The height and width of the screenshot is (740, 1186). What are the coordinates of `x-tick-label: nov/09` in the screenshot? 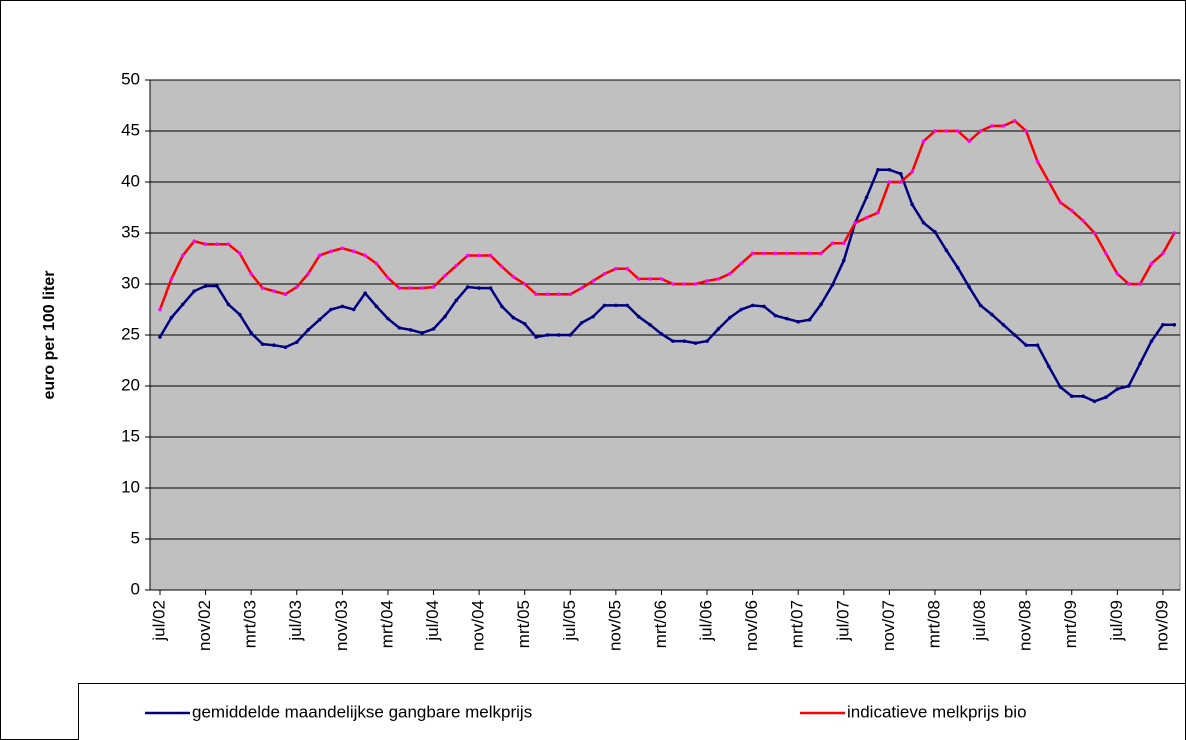 It's located at (1161, 625).